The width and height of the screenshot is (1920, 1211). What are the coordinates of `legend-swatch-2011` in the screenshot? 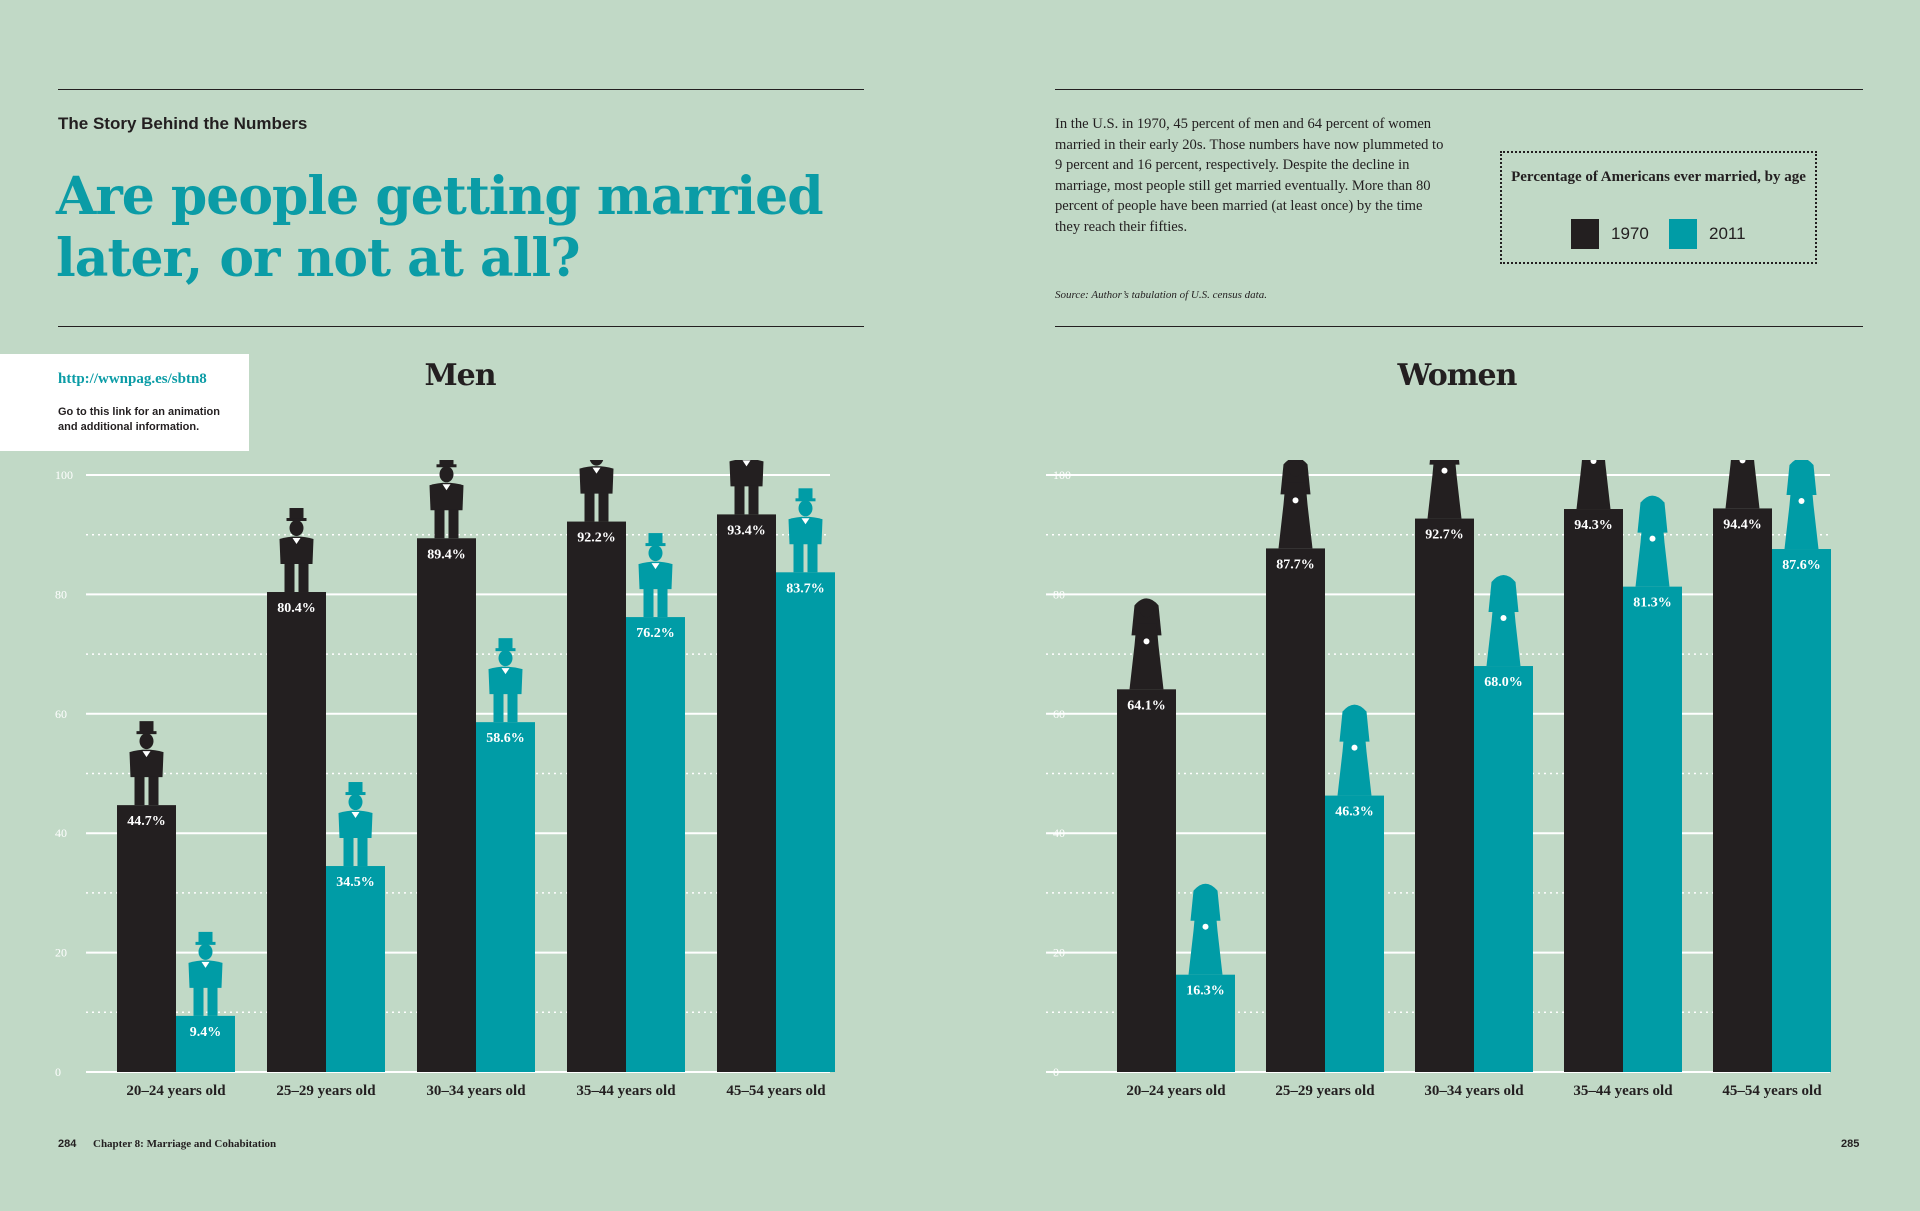 It's located at (1683, 234).